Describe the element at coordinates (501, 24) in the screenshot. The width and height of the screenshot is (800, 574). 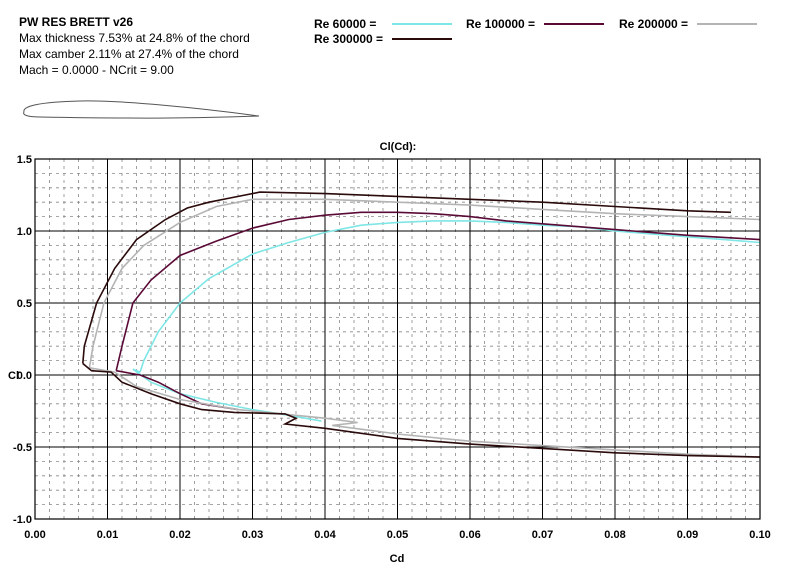
I see `legend-label: Re 100000 =` at that location.